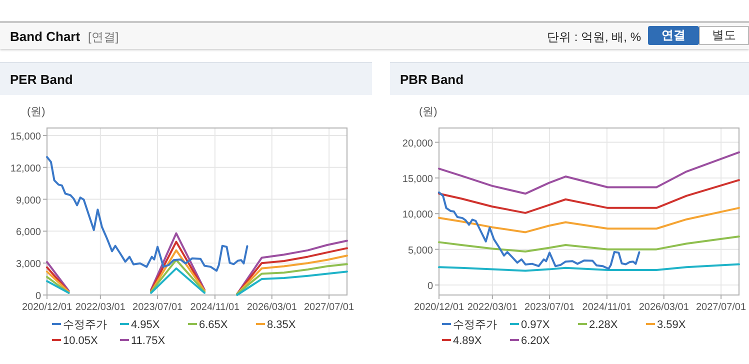 The image size is (749, 364). Describe the element at coordinates (673, 35) in the screenshot. I see `text: 연결` at that location.